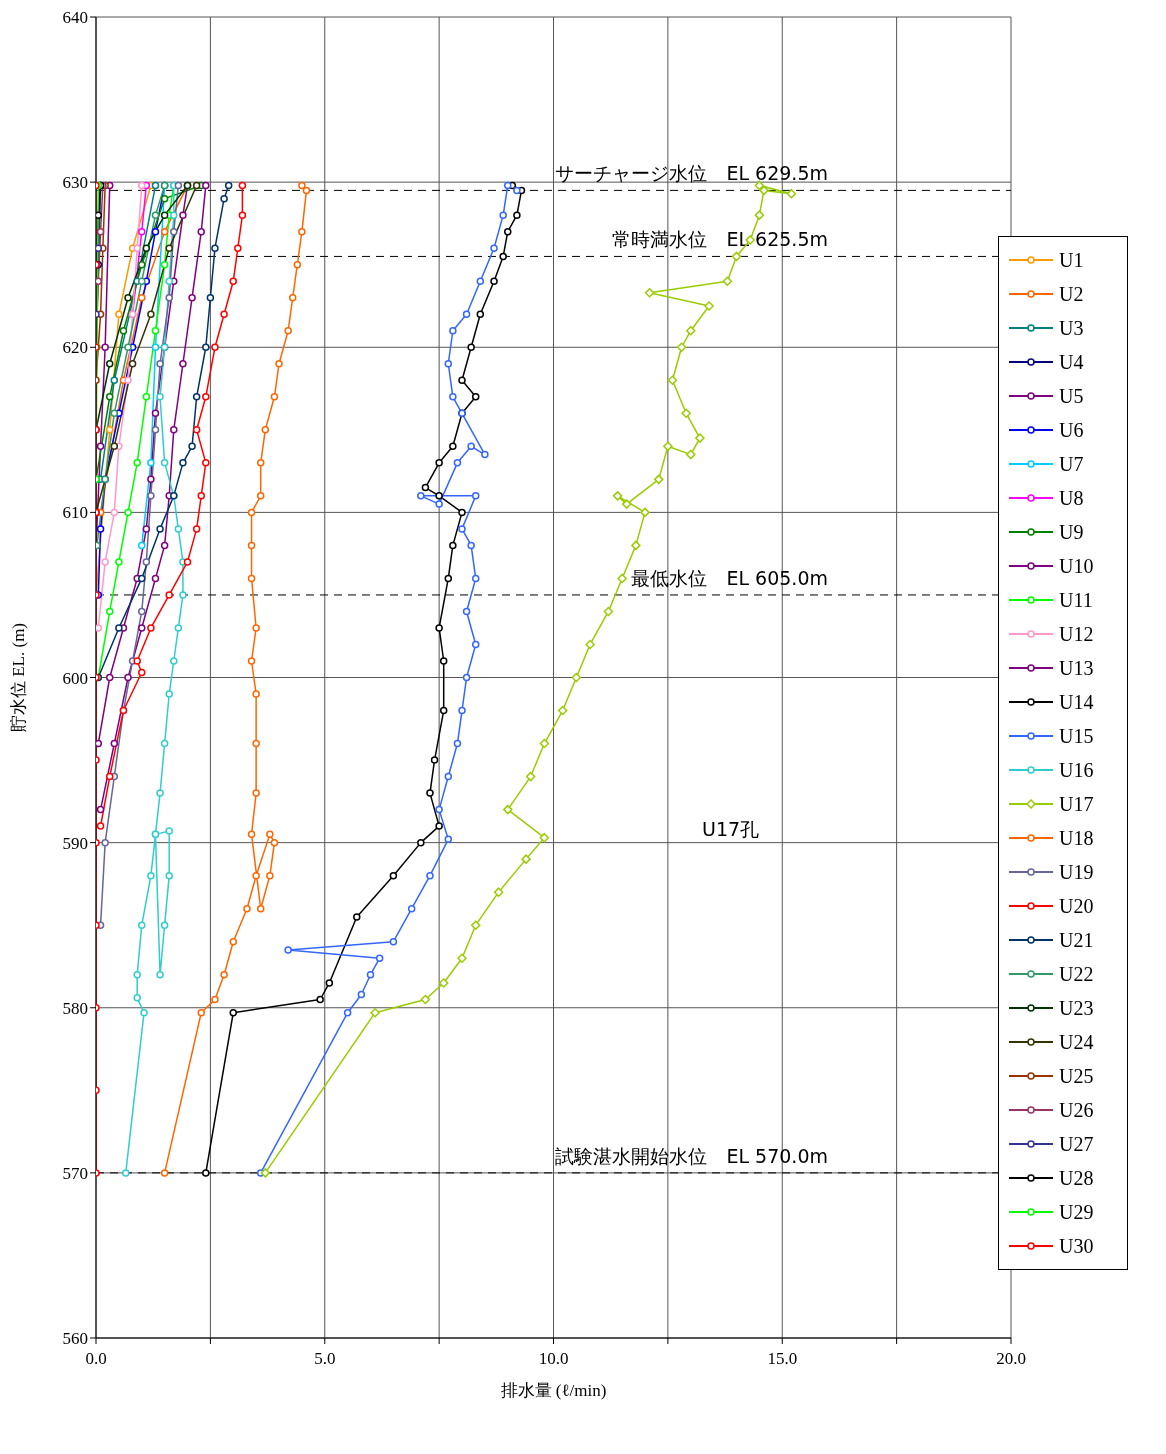 The image size is (1166, 1454). What do you see at coordinates (1071, 362) in the screenshot?
I see `legend-label: U4` at bounding box center [1071, 362].